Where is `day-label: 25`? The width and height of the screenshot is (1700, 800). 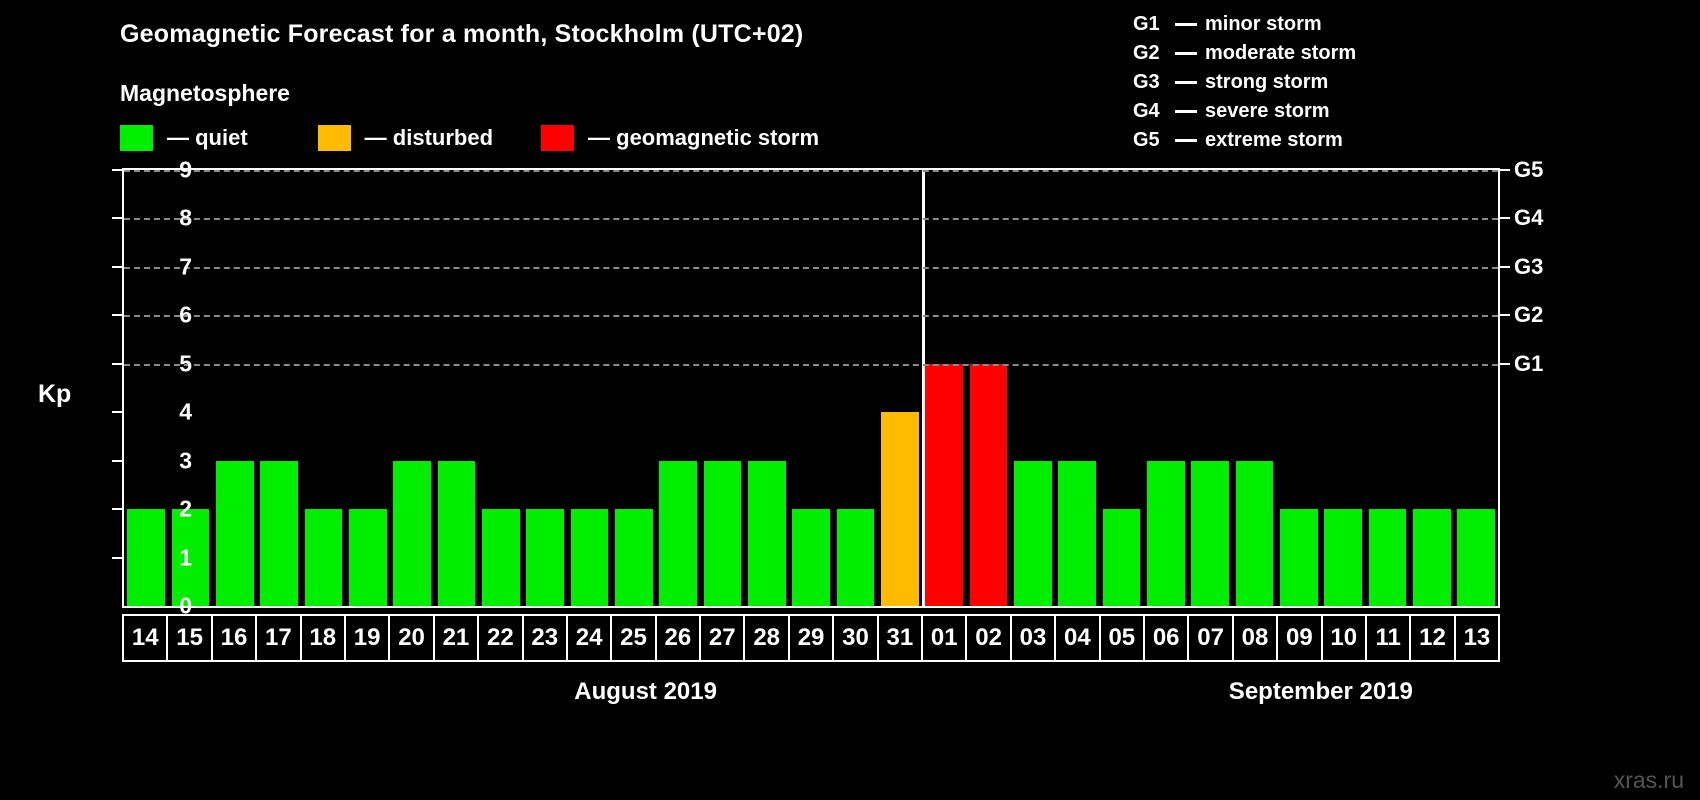 day-label: 25 is located at coordinates (634, 638).